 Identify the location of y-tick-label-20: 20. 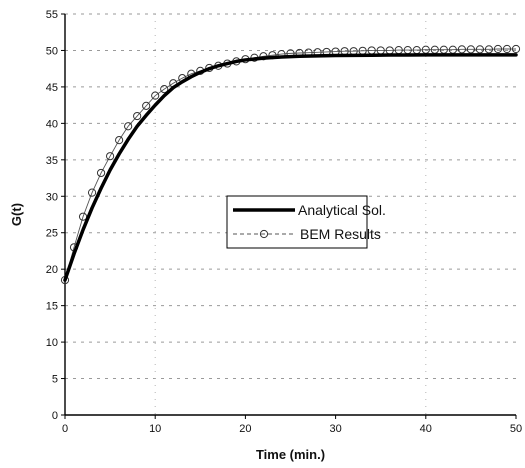
(52, 270).